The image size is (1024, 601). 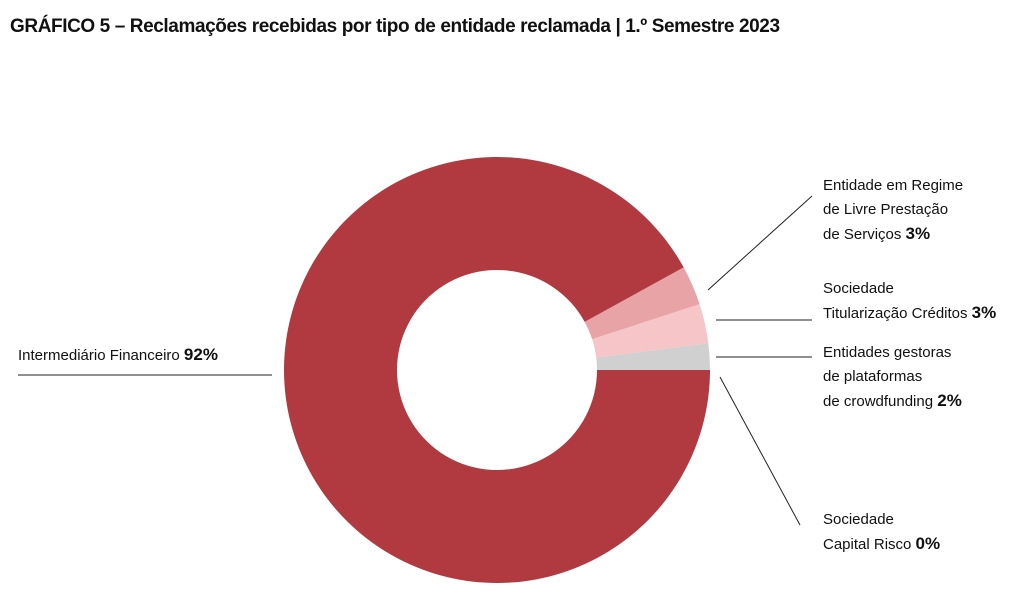 What do you see at coordinates (949, 400) in the screenshot?
I see `value-label: 2%` at bounding box center [949, 400].